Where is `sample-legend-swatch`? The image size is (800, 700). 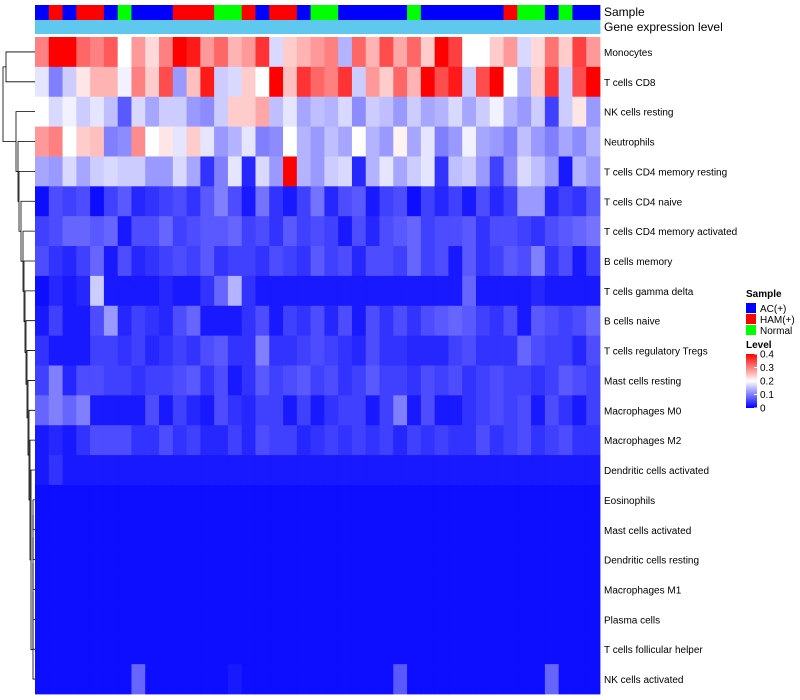 sample-legend-swatch is located at coordinates (751, 319).